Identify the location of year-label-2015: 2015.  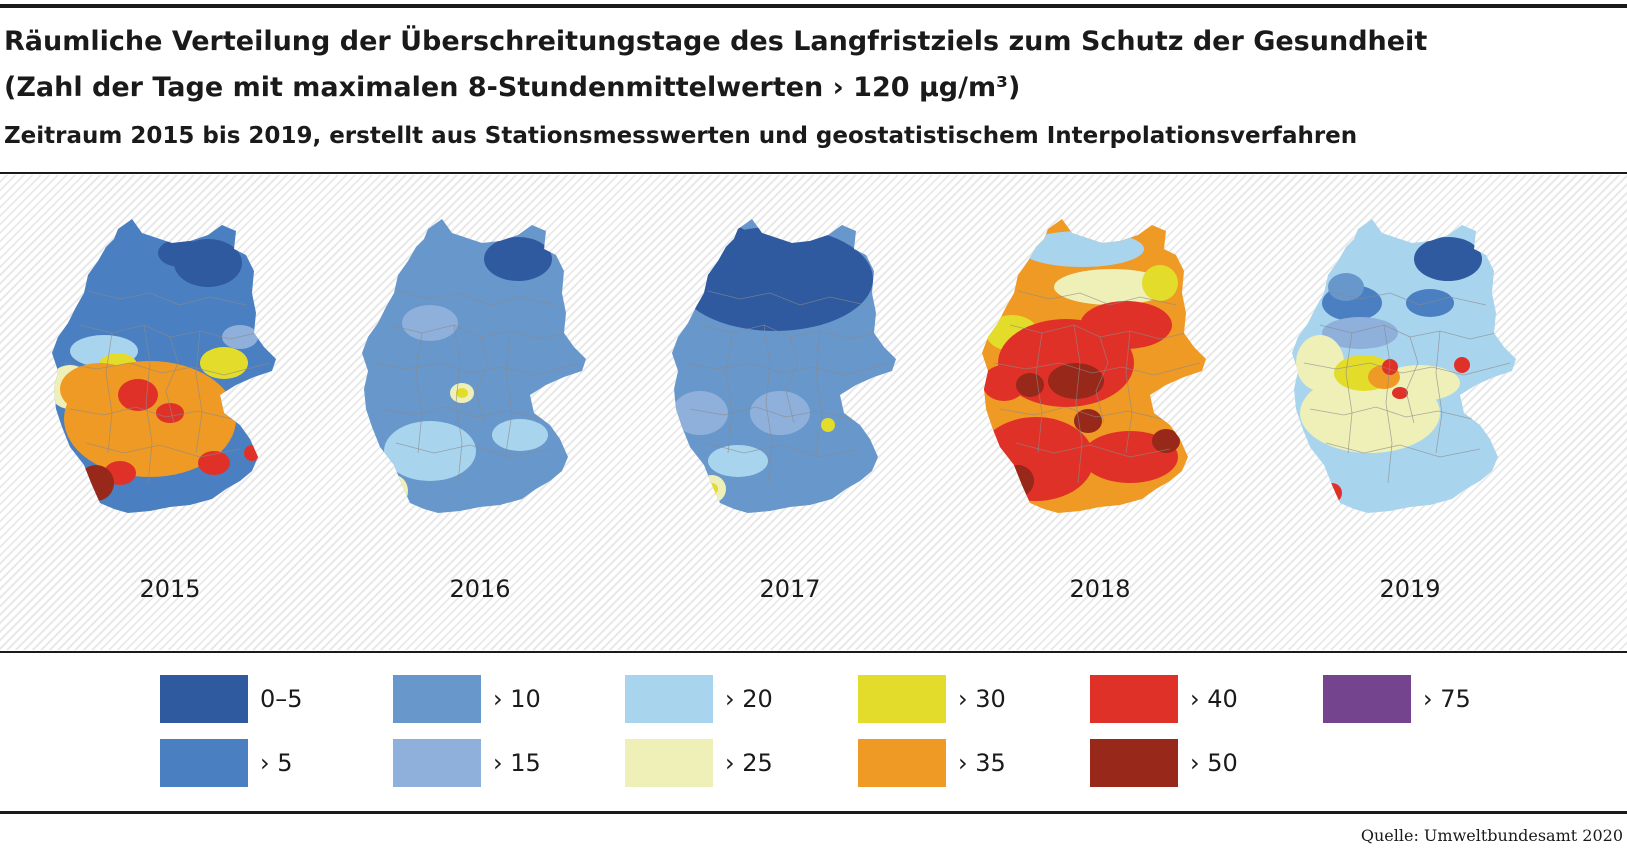
(170, 589).